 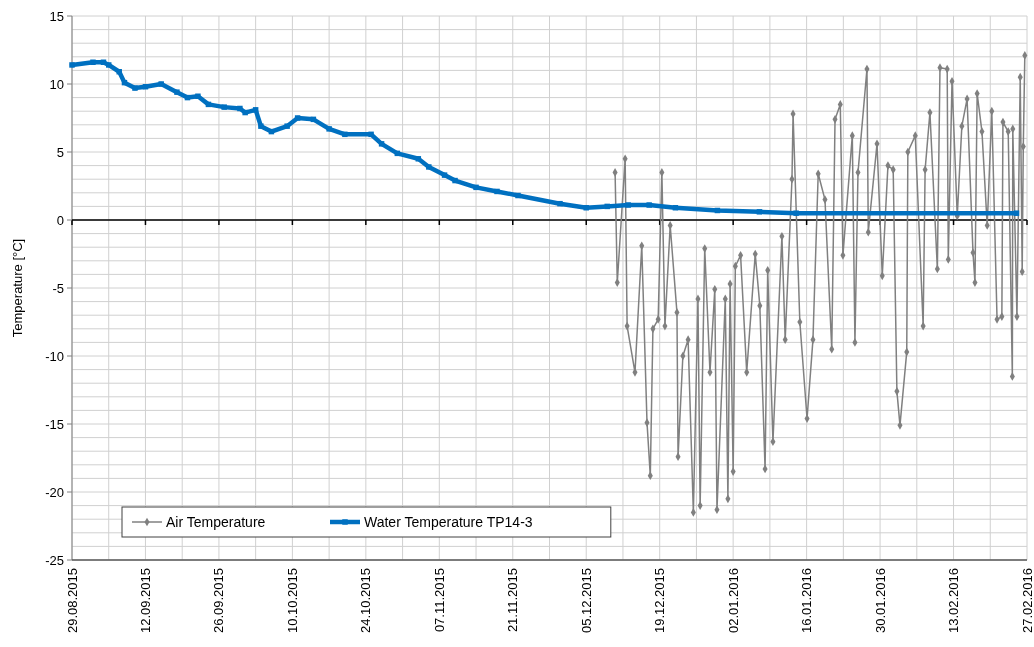 I want to click on y-tick-label: -25, so click(x=54, y=560).